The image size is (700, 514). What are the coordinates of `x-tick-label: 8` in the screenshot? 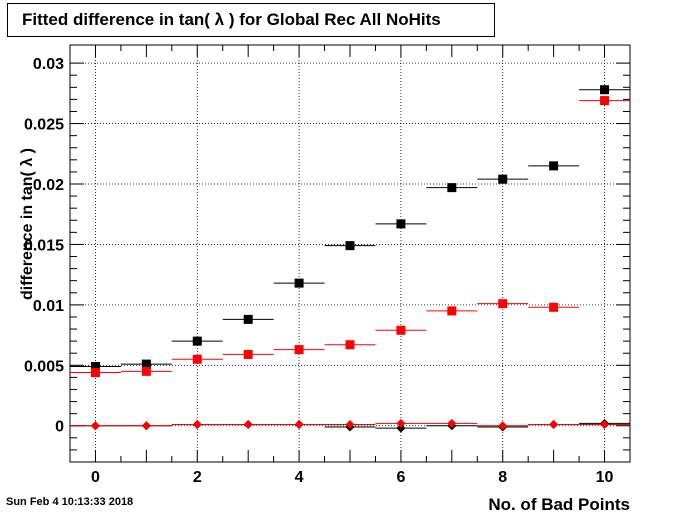 It's located at (502, 477).